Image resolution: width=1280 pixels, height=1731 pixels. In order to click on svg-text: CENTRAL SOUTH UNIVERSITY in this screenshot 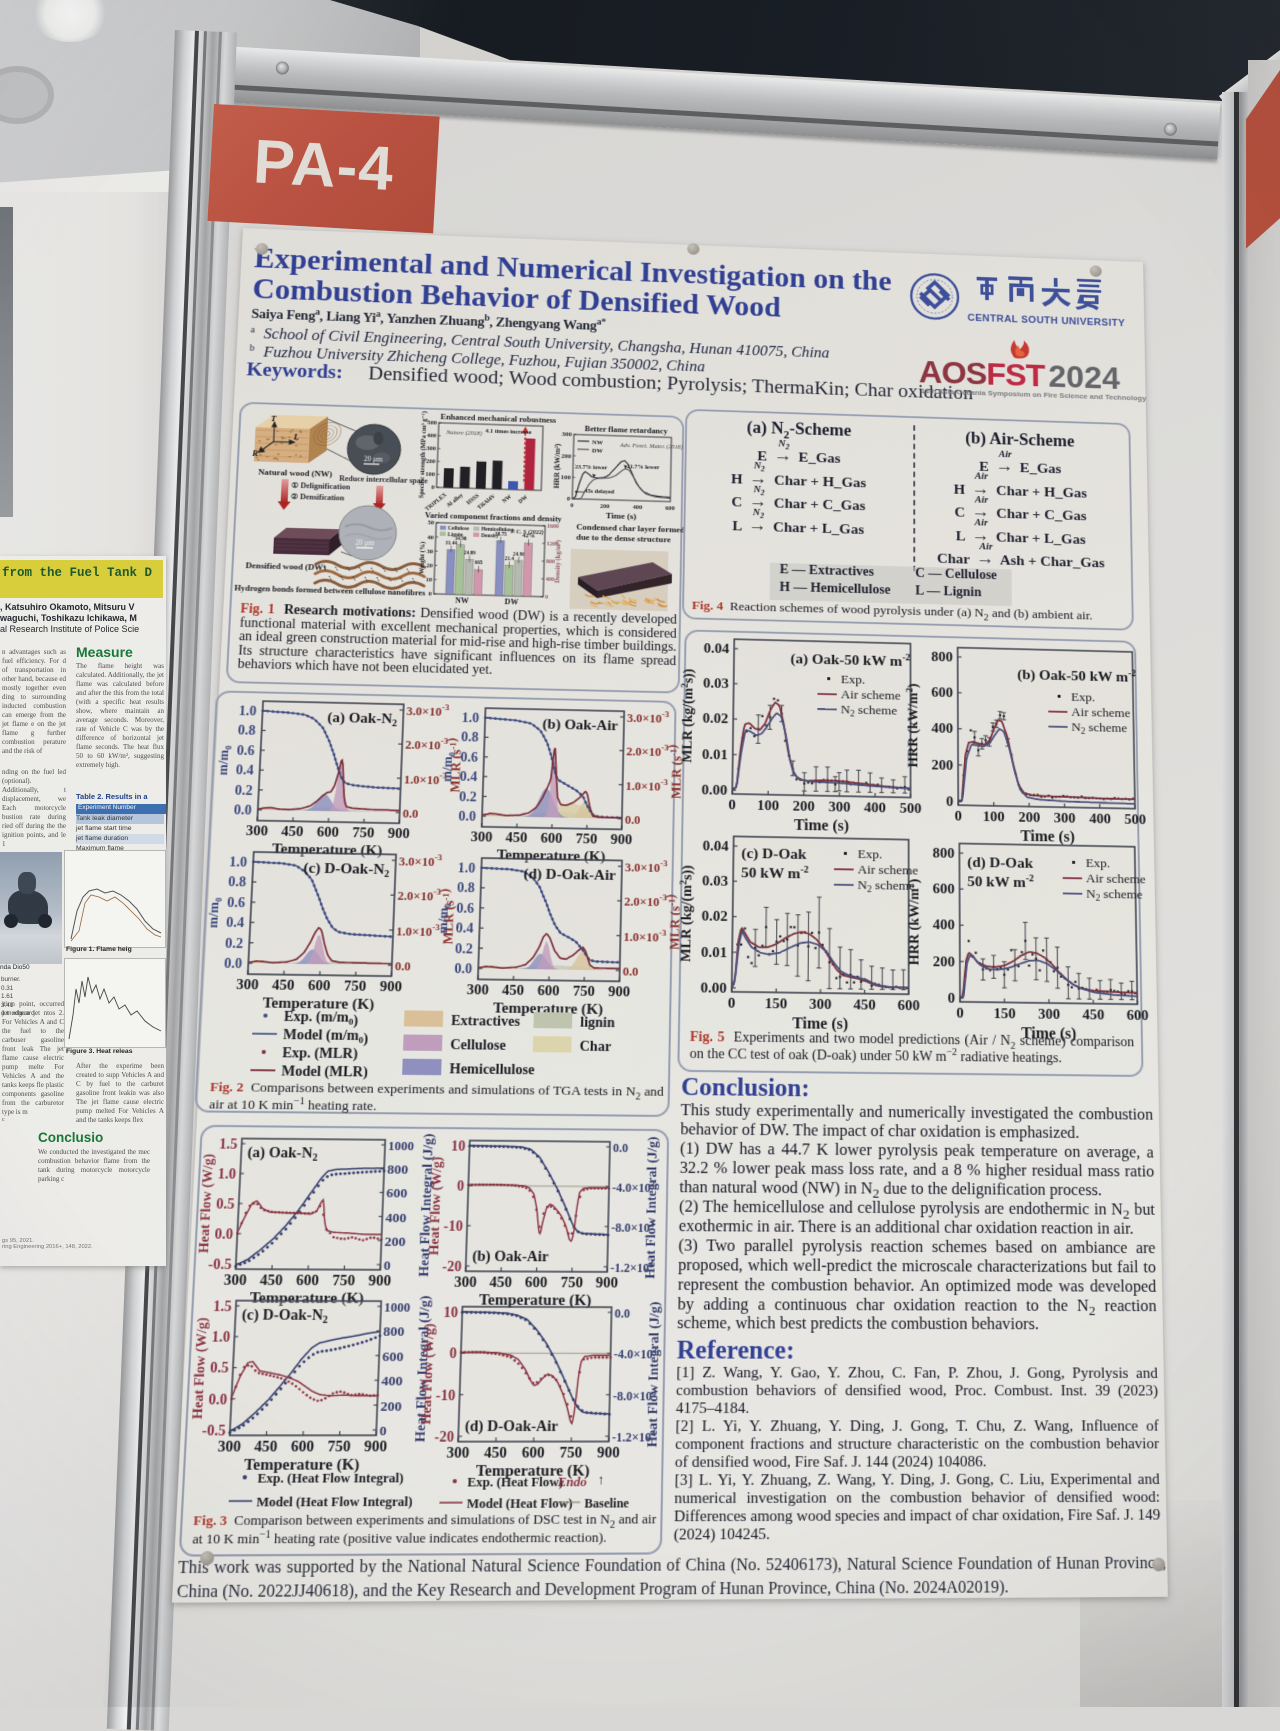, I will do `click(1046, 321)`.